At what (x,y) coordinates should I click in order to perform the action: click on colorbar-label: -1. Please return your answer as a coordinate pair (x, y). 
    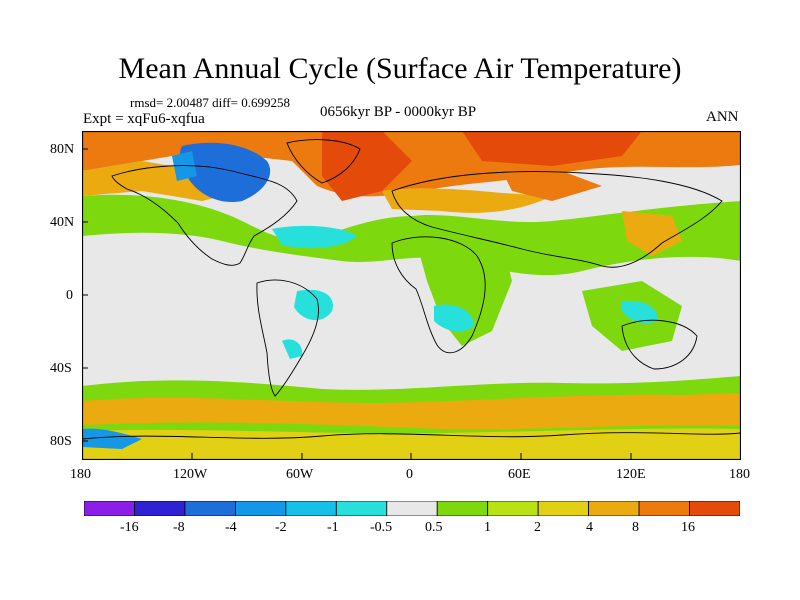
    Looking at the image, I should click on (333, 527).